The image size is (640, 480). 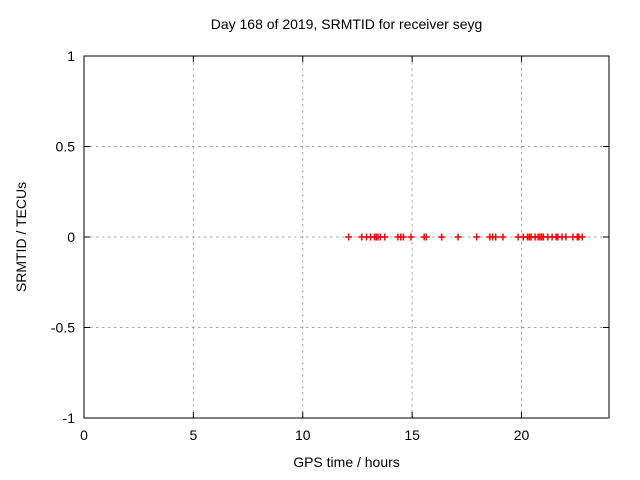 I want to click on x-tick-label: 15, so click(x=412, y=435).